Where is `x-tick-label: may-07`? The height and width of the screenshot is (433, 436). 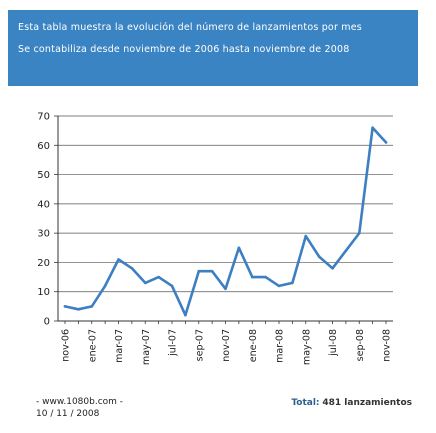
x-tick-label: may-07 is located at coordinates (146, 347).